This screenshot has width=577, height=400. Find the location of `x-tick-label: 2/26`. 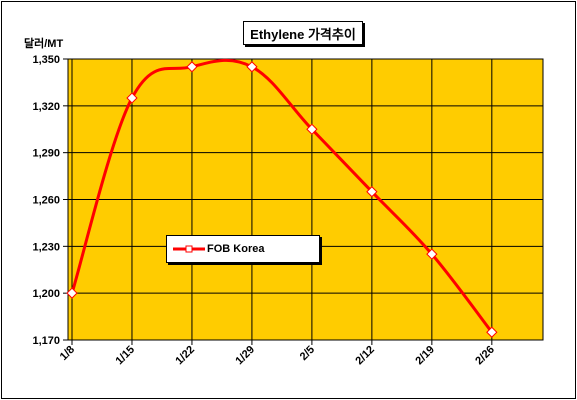

x-tick-label: 2/26 is located at coordinates (485, 356).